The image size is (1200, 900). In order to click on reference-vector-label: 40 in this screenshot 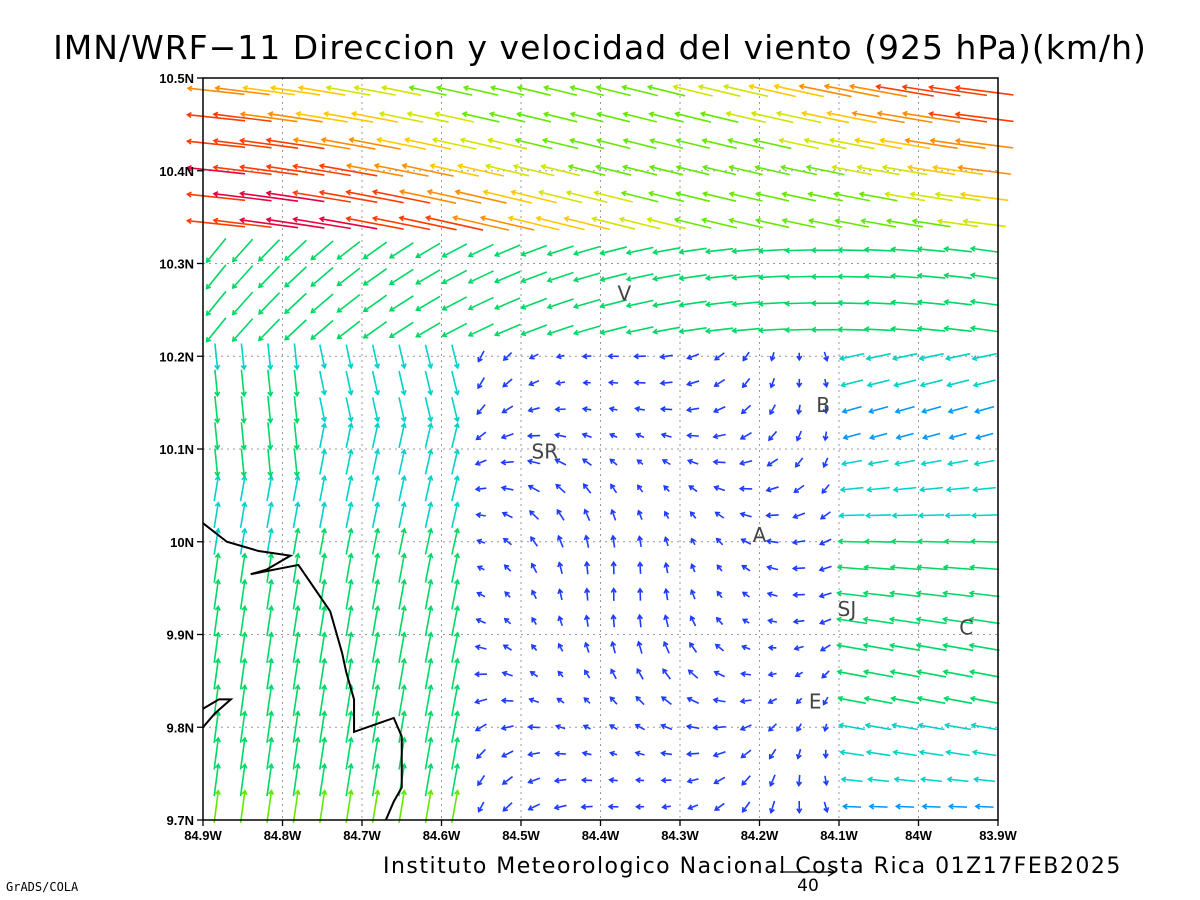, I will do `click(808, 886)`.